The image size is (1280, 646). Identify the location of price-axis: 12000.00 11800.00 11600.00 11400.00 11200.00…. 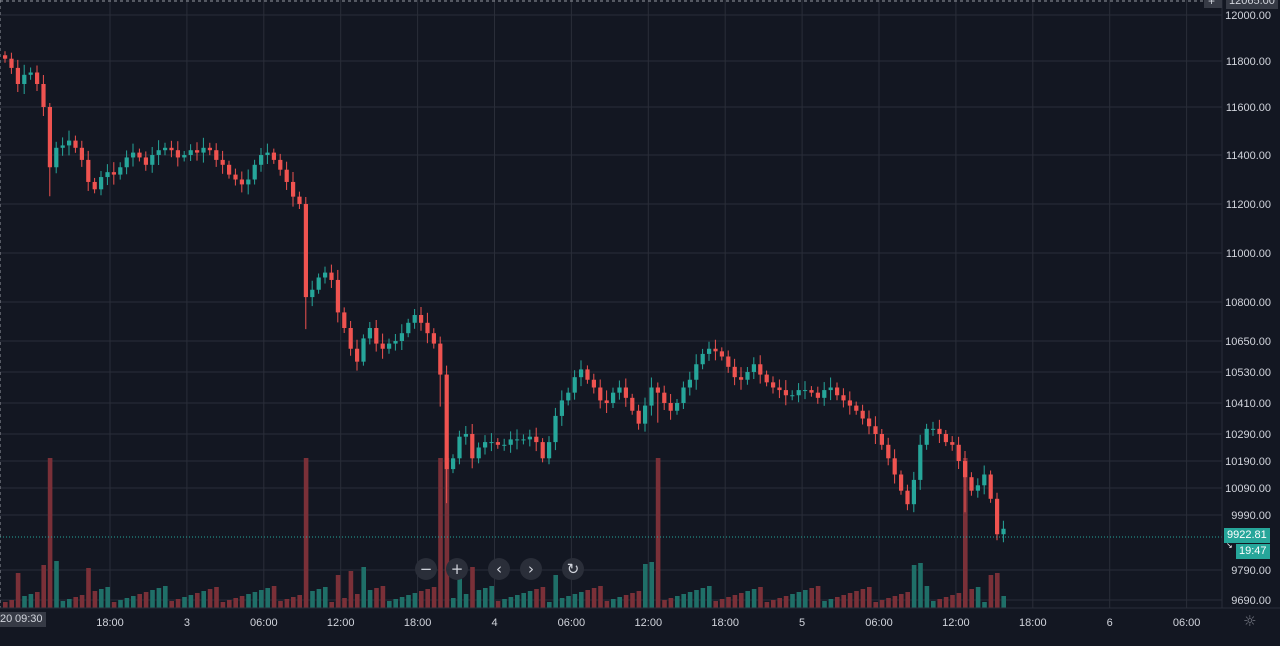
(1248, 308).